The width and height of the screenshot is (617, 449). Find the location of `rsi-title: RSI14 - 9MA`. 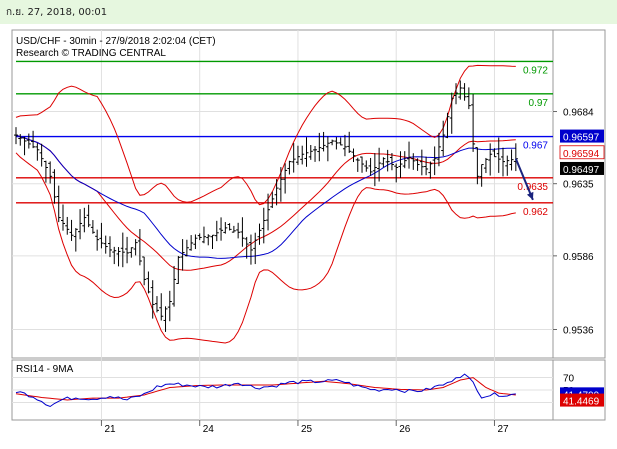

rsi-title: RSI14 - 9MA is located at coordinates (45, 369).